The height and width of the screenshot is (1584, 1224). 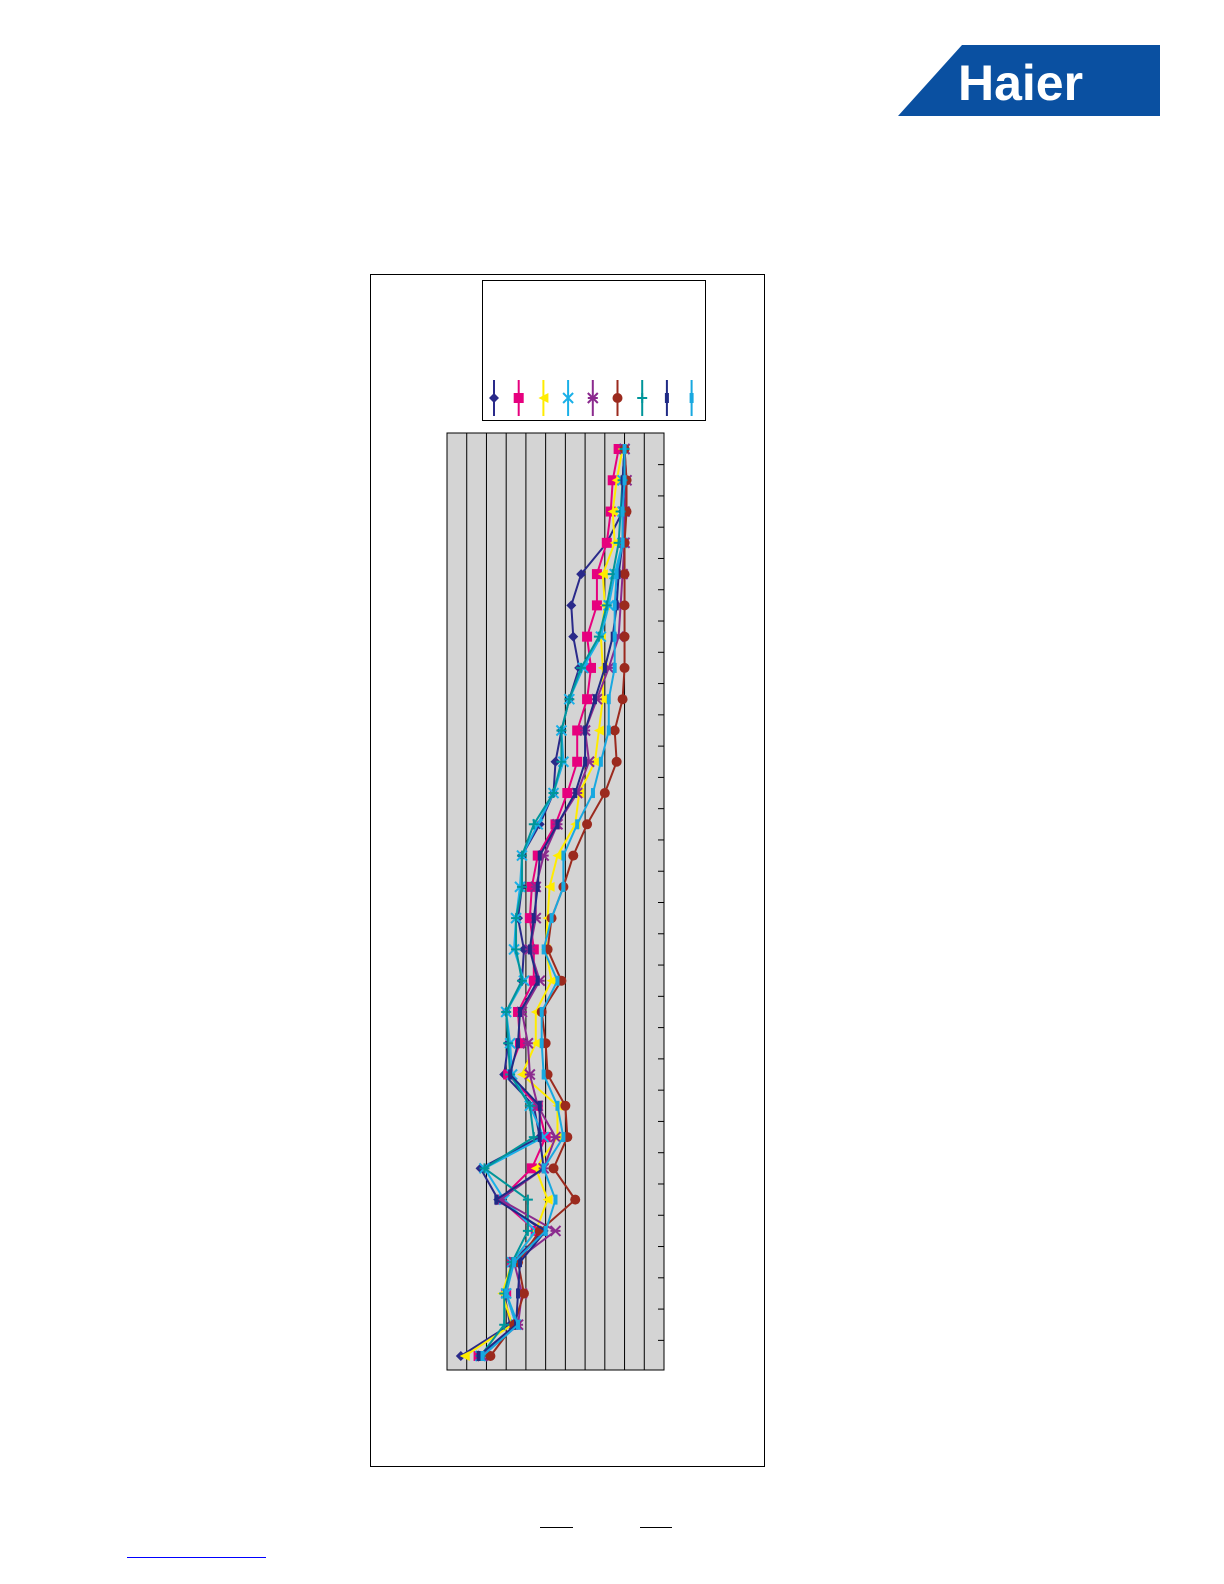 I want to click on x-marker, so click(x=568, y=398).